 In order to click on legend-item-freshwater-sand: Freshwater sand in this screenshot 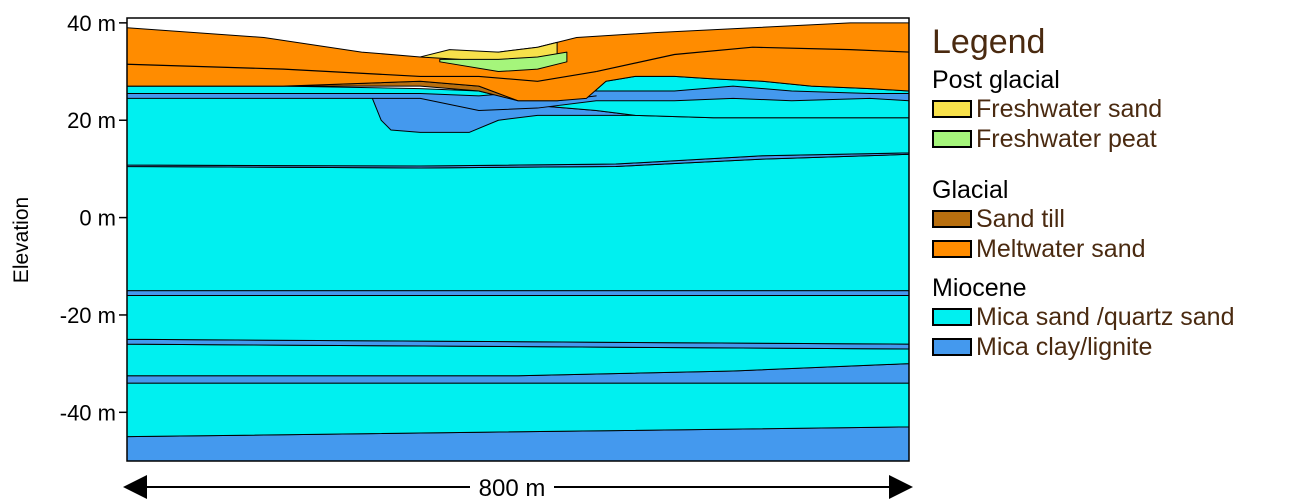, I will do `click(1107, 109)`.